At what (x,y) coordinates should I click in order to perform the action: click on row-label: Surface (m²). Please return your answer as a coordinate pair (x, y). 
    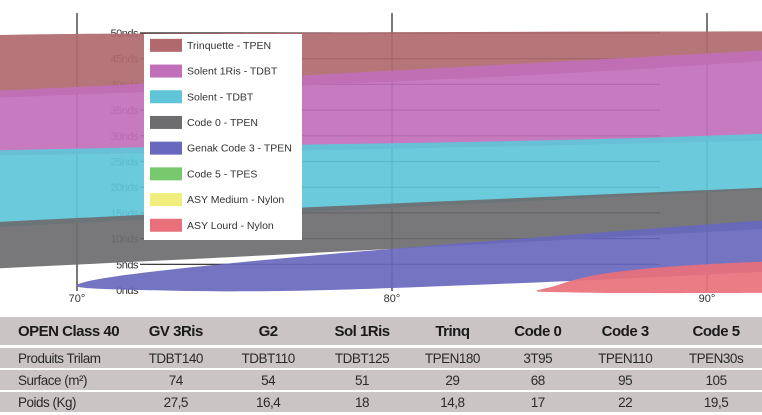
    Looking at the image, I should click on (53, 380).